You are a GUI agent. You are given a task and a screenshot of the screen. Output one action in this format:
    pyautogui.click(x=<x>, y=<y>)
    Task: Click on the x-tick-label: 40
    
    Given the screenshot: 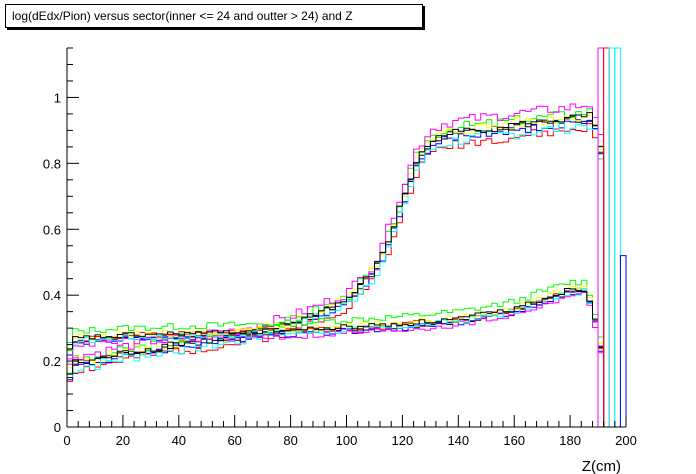 What is the action you would take?
    pyautogui.click(x=179, y=440)
    